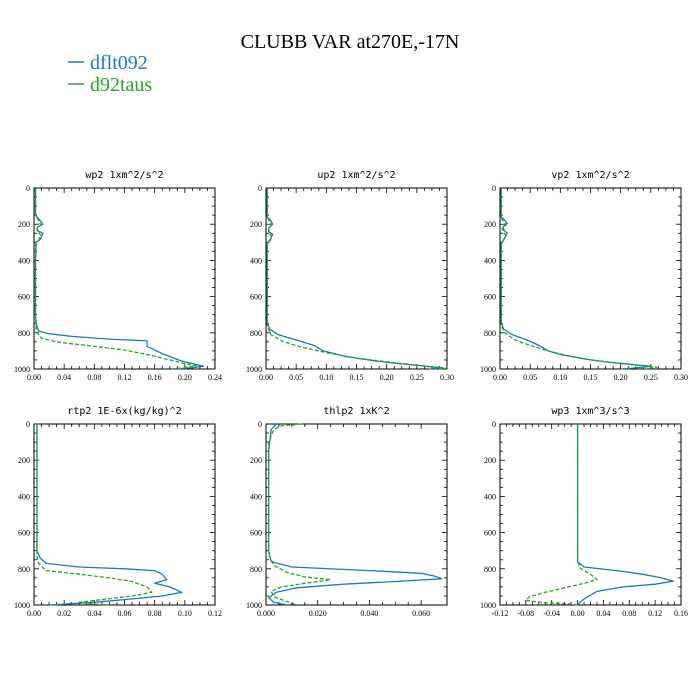  I want to click on x-tick-label: 0.040, so click(369, 613).